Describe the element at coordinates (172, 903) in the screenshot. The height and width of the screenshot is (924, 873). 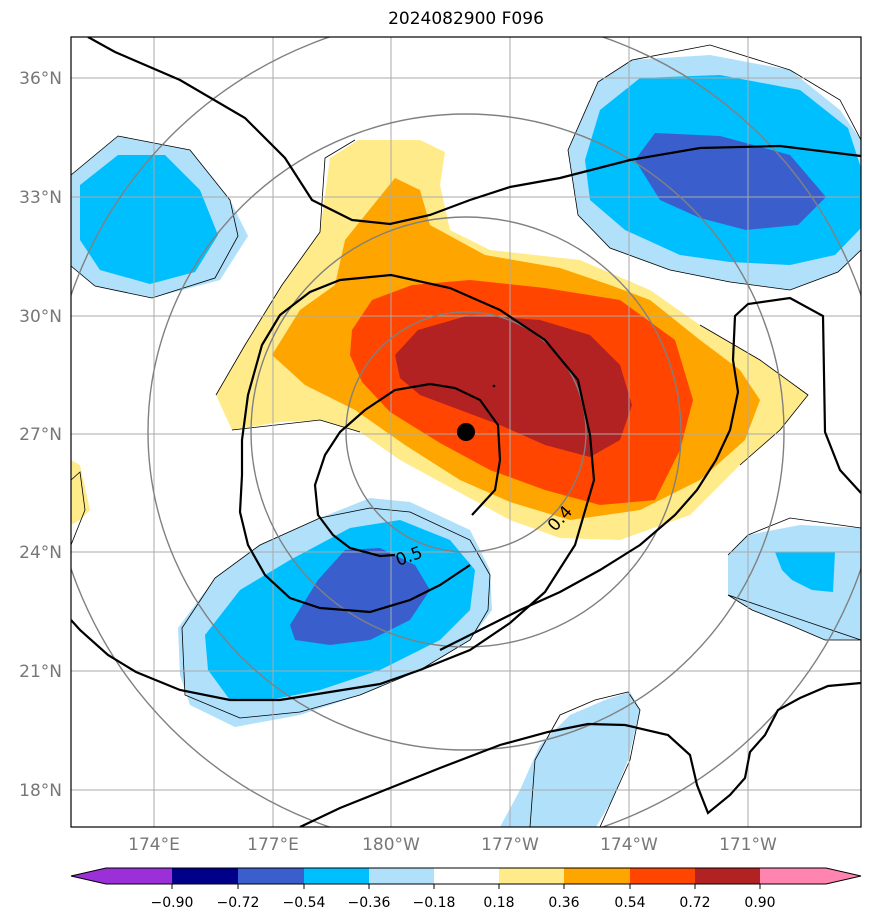
I see `colorbar-tick: −0.90` at that location.